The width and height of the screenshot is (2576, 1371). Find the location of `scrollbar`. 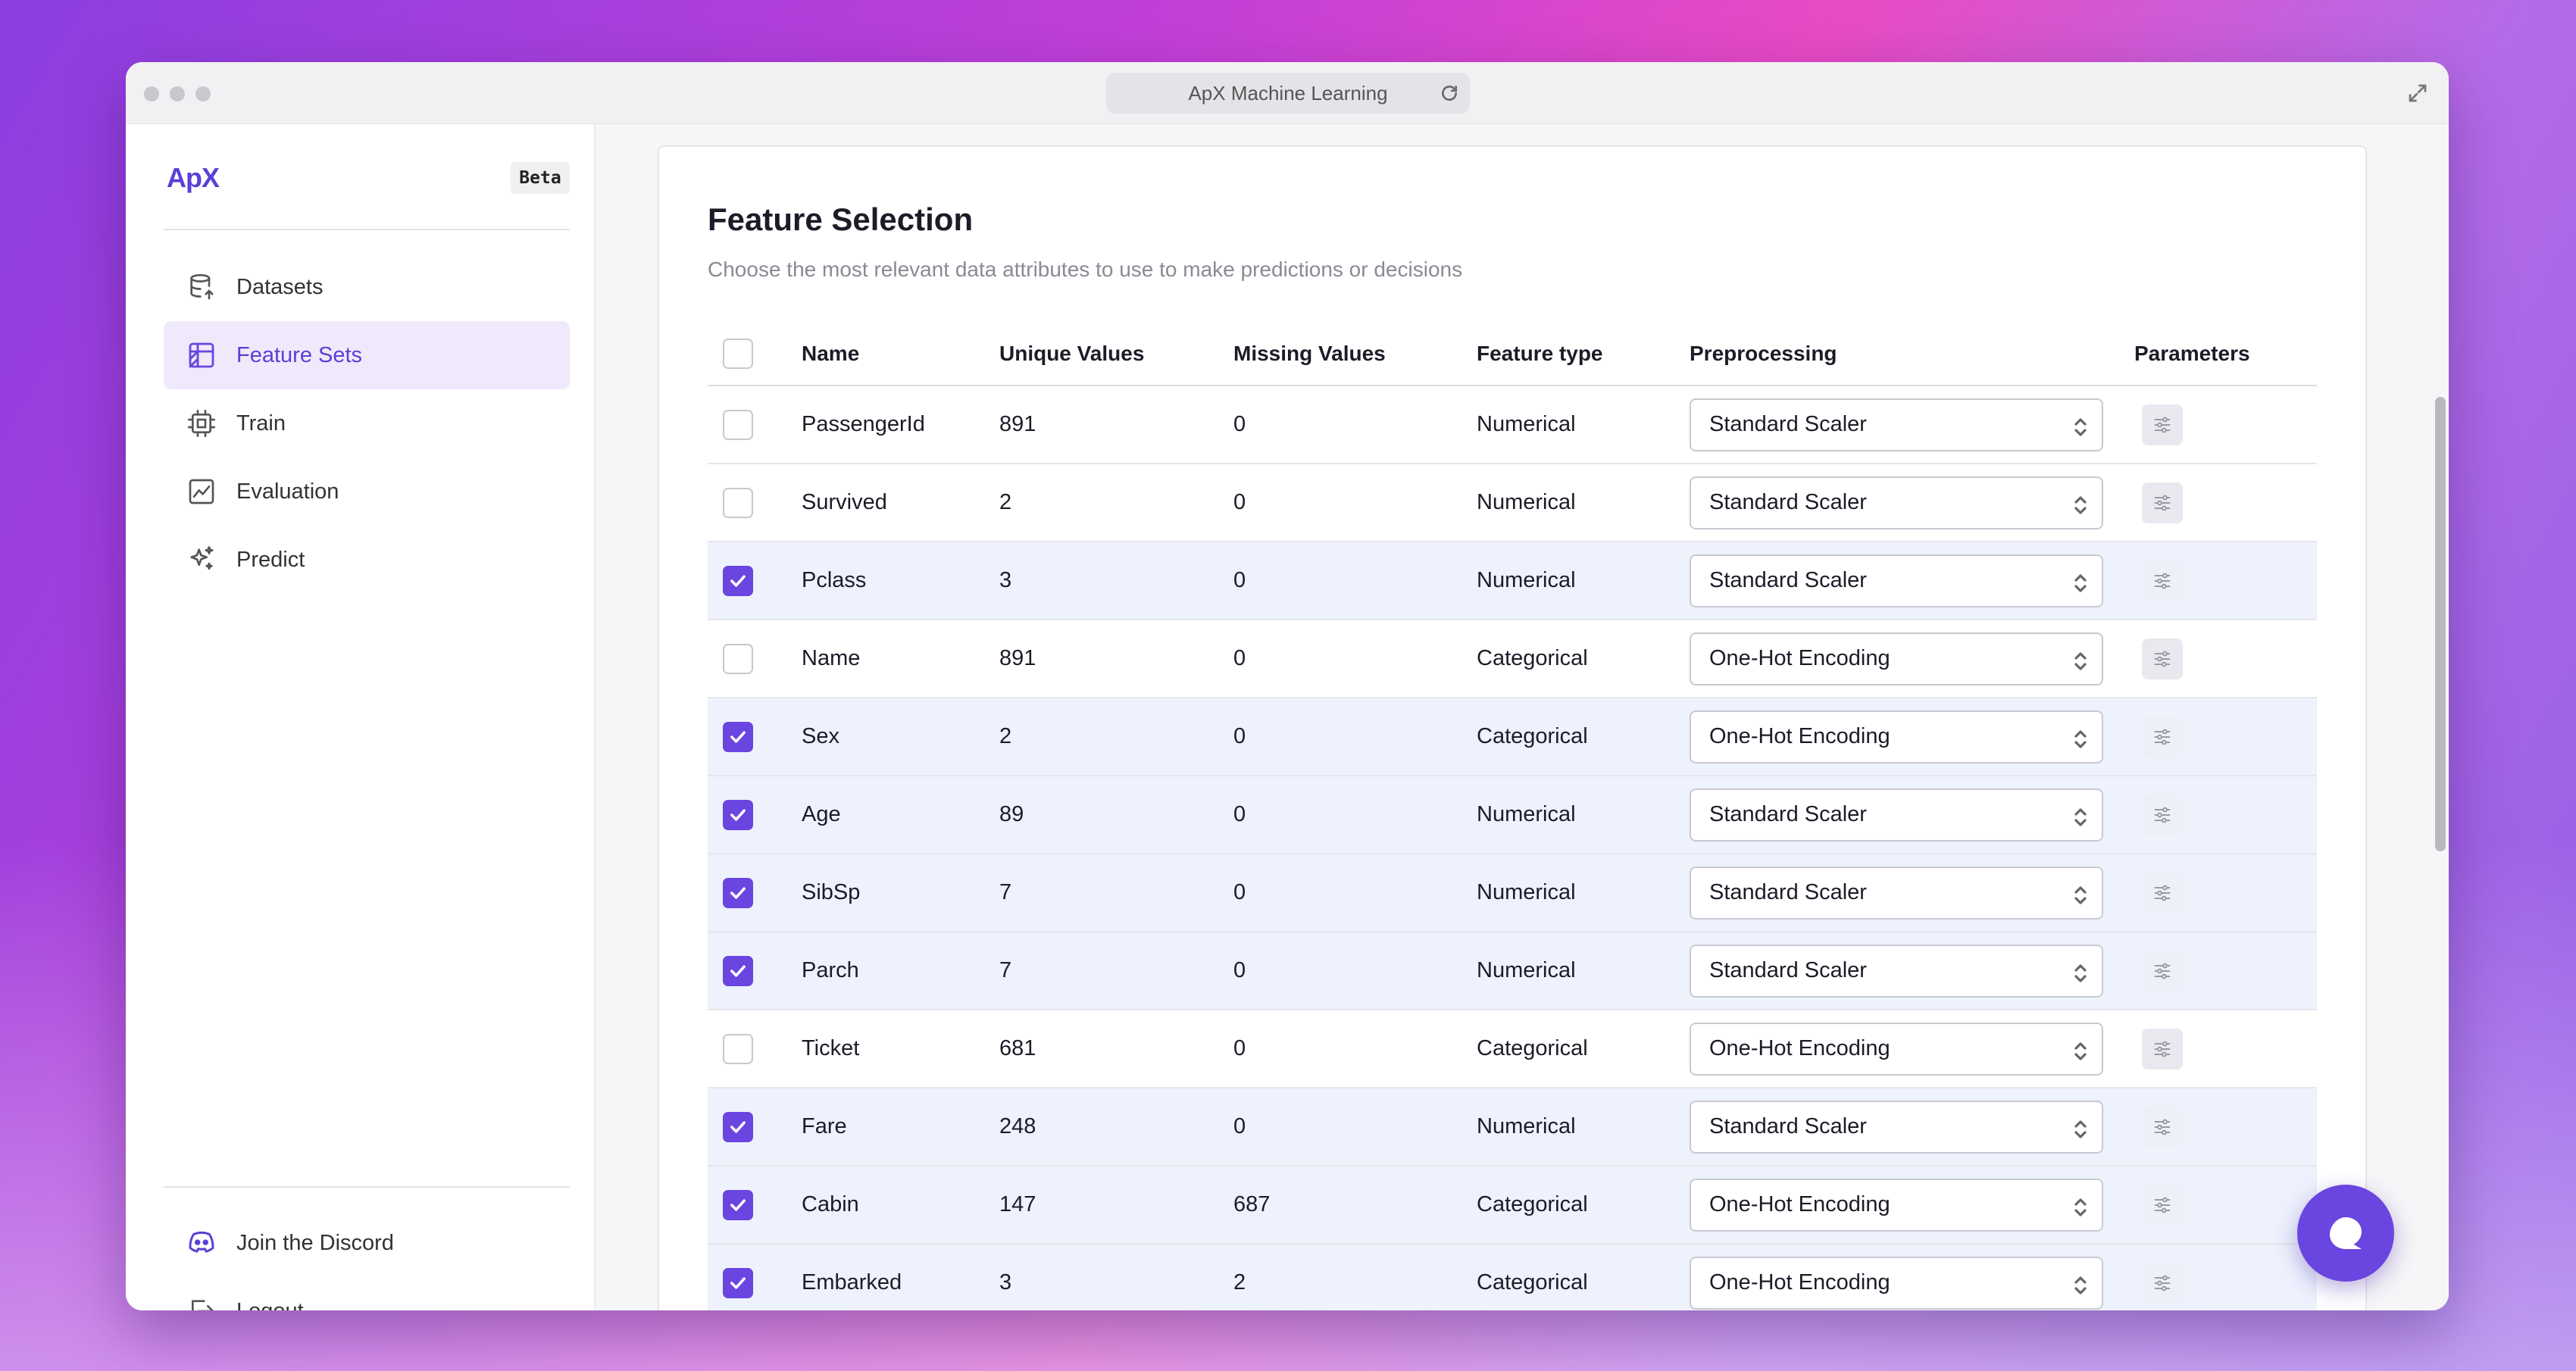

scrollbar is located at coordinates (2440, 717).